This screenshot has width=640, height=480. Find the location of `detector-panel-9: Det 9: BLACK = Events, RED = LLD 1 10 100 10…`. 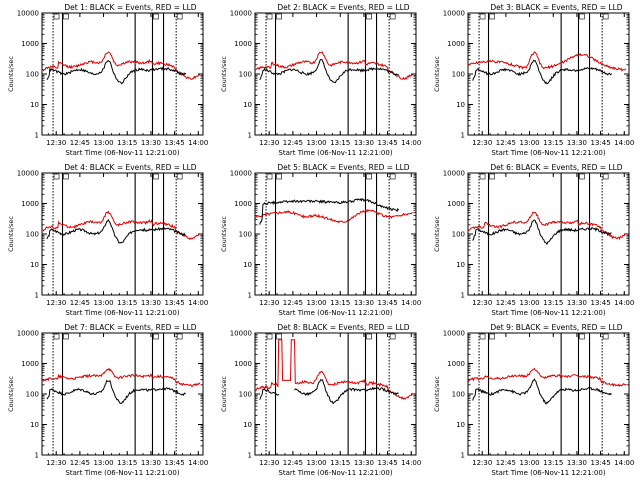

detector-panel-9: Det 9: BLACK = Events, RED = LLD 1 10 100 10… is located at coordinates (533, 400).